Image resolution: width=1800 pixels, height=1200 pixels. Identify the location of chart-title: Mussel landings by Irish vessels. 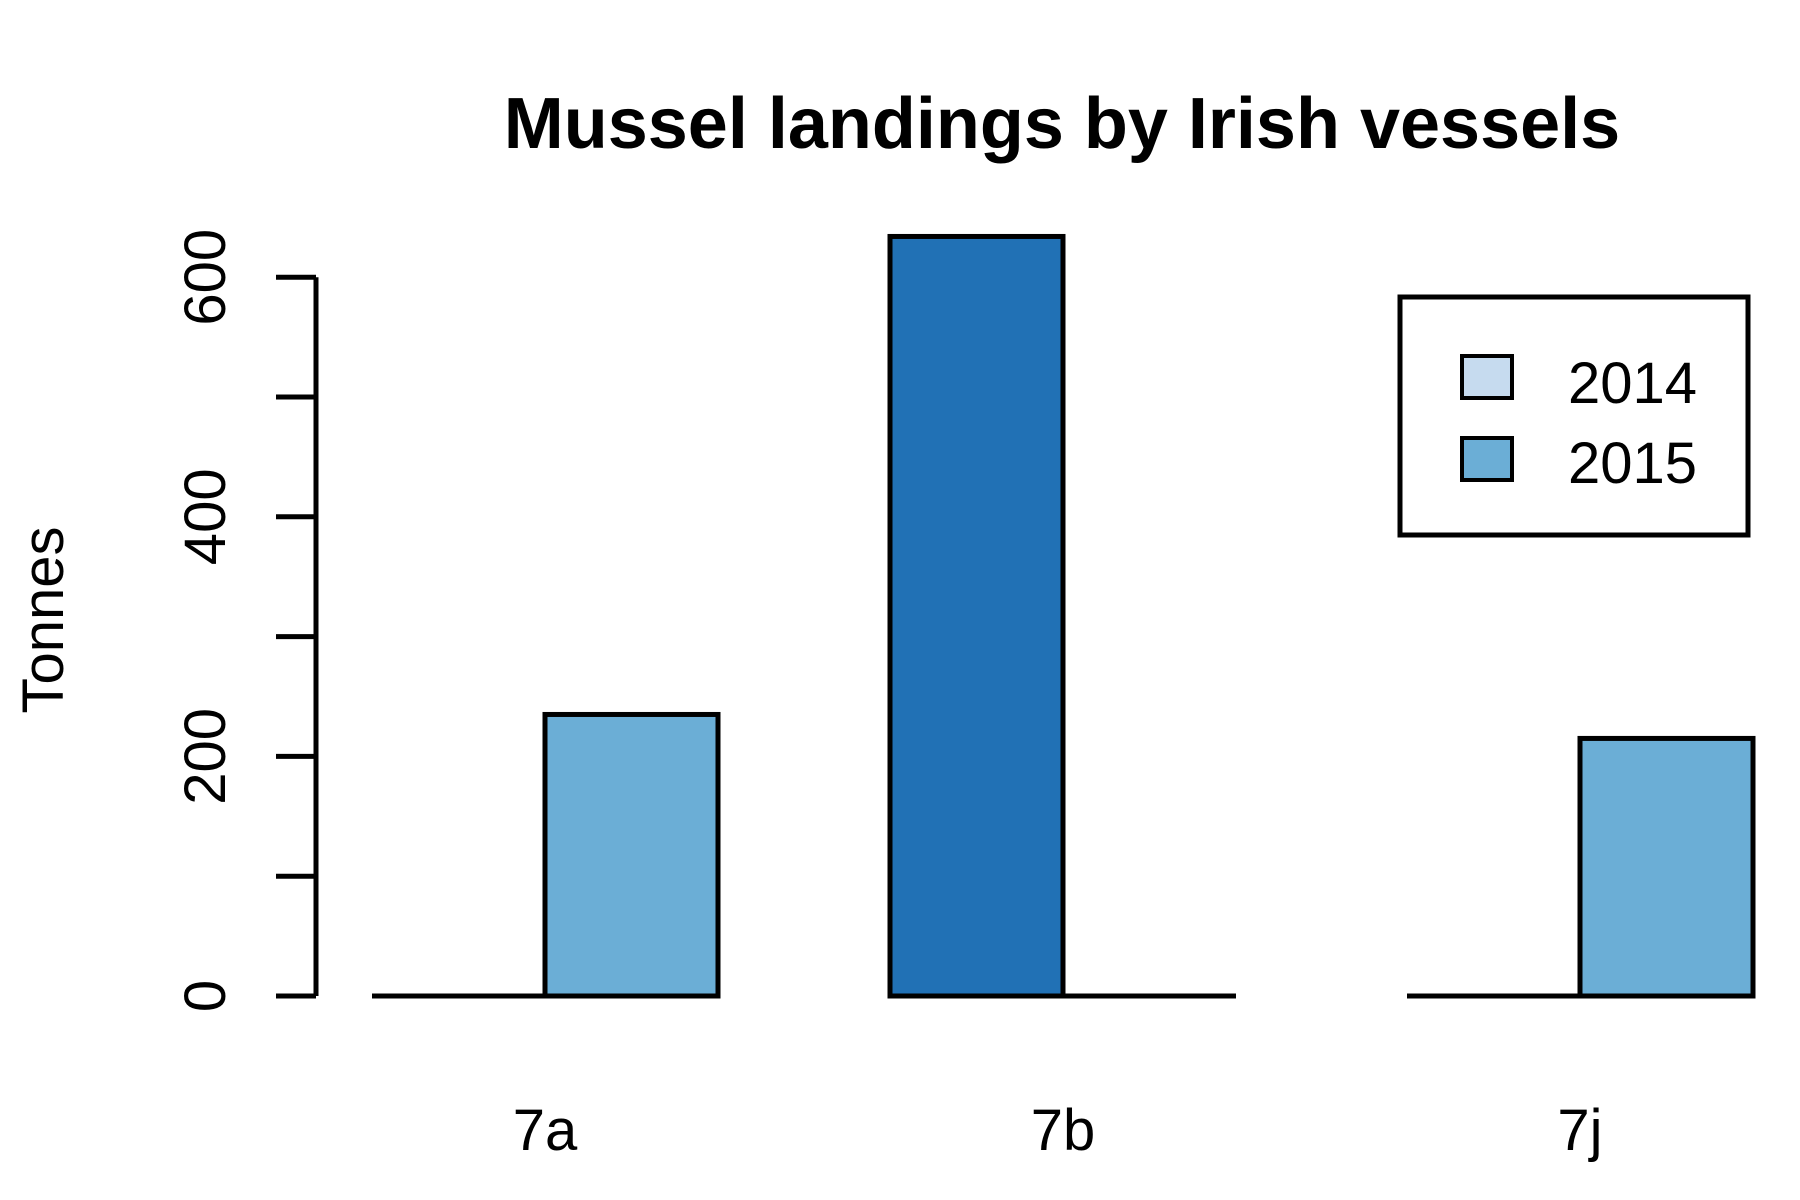
(1062, 124).